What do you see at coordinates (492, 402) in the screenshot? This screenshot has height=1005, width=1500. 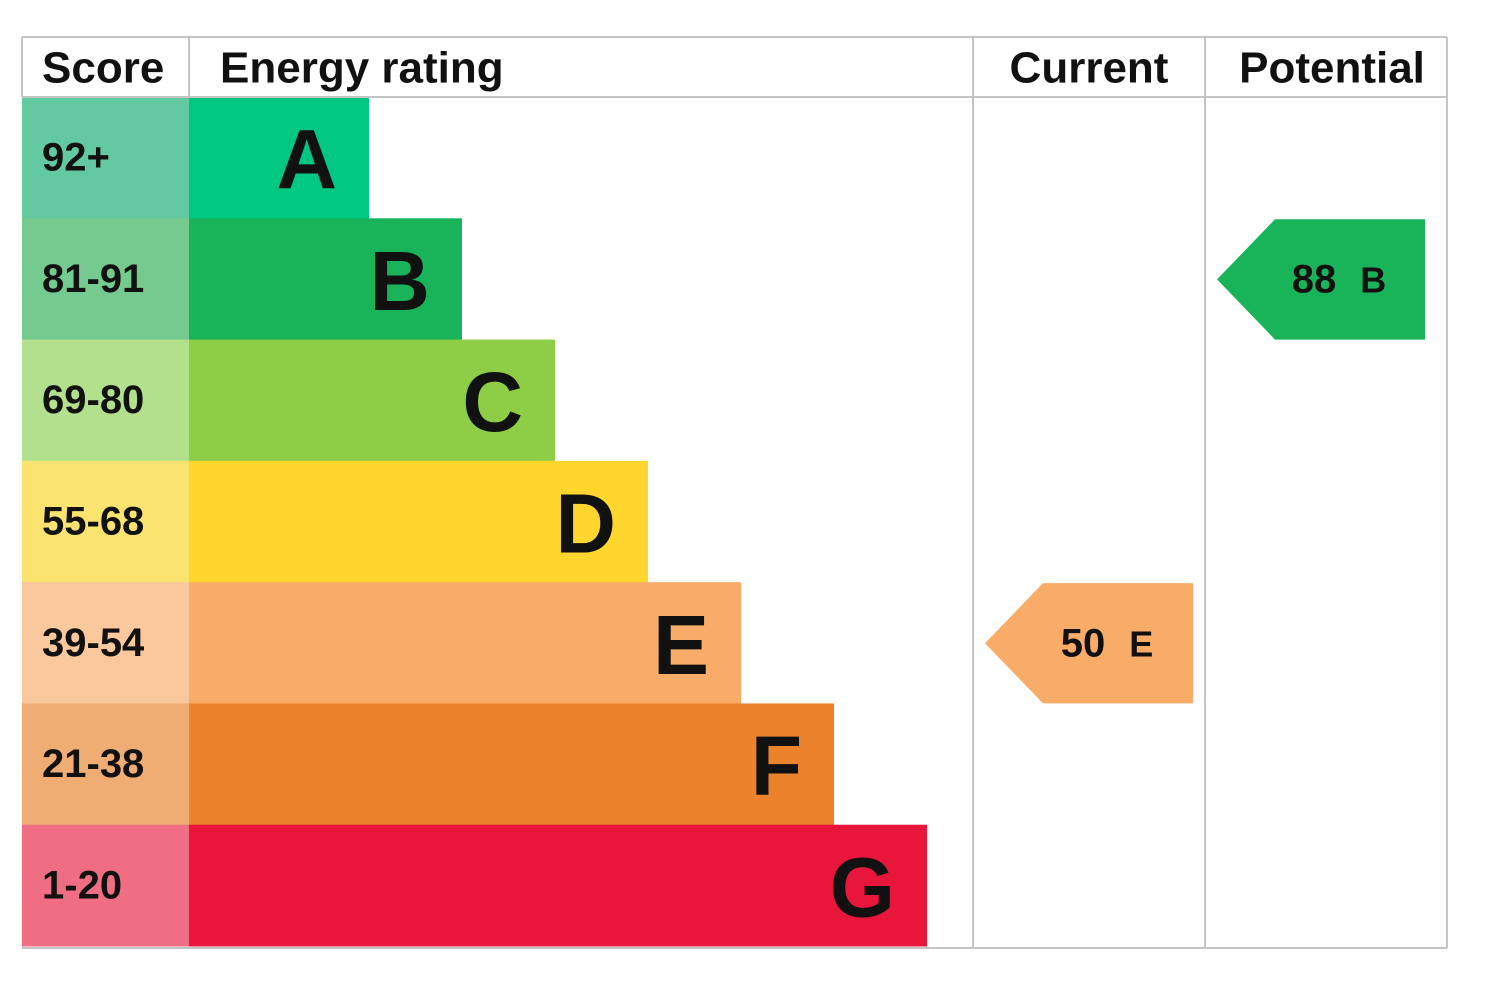 I see `rating-letter: C` at bounding box center [492, 402].